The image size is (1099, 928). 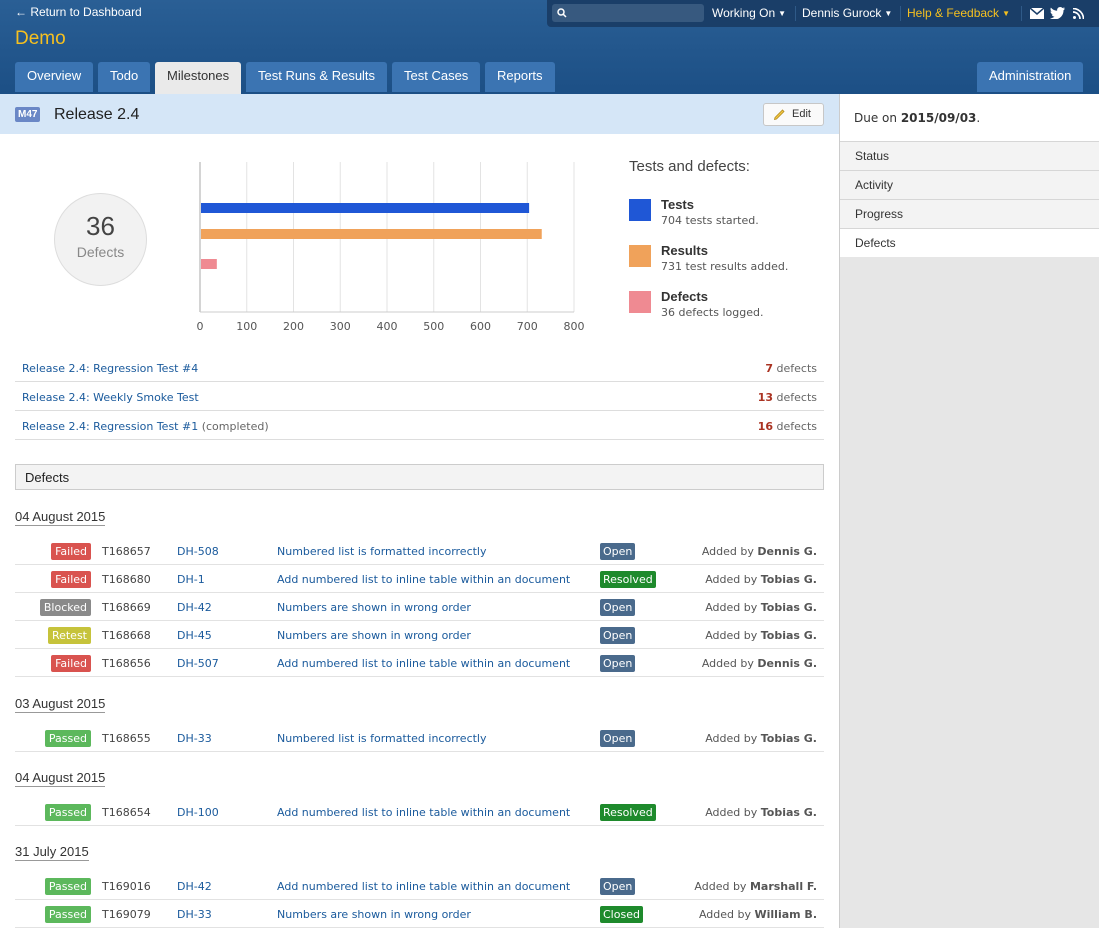 I want to click on mail-icon, so click(x=1037, y=13).